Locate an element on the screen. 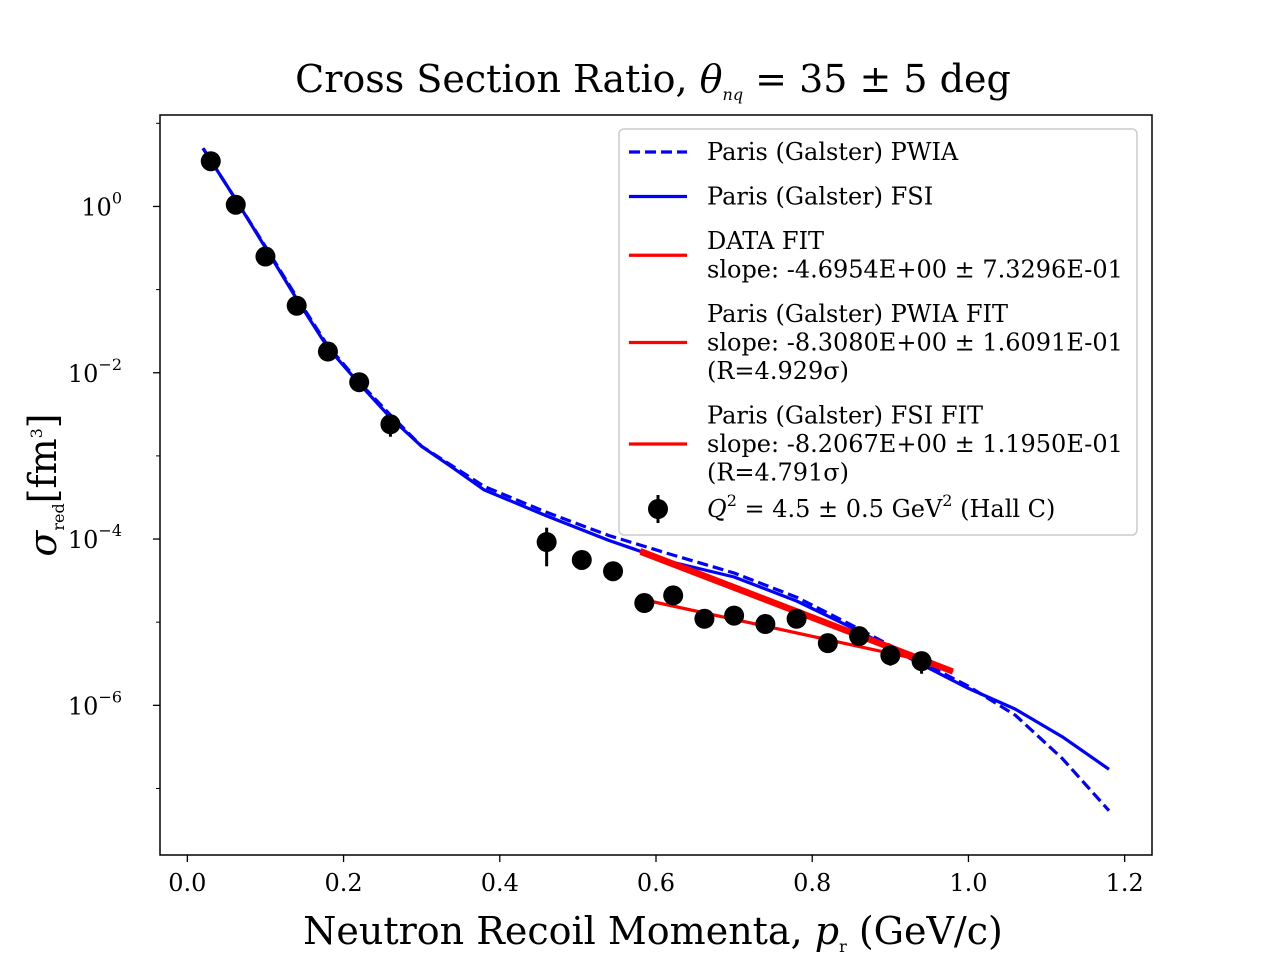  y-tick-label: 10⁻² is located at coordinates (95, 371).